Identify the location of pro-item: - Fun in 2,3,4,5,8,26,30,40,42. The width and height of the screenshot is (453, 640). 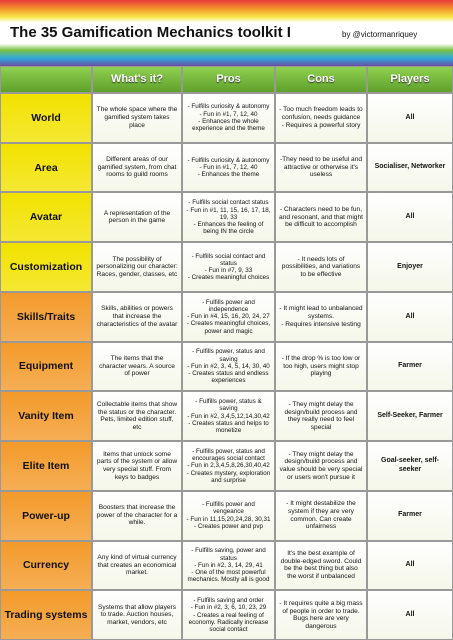
(228, 466).